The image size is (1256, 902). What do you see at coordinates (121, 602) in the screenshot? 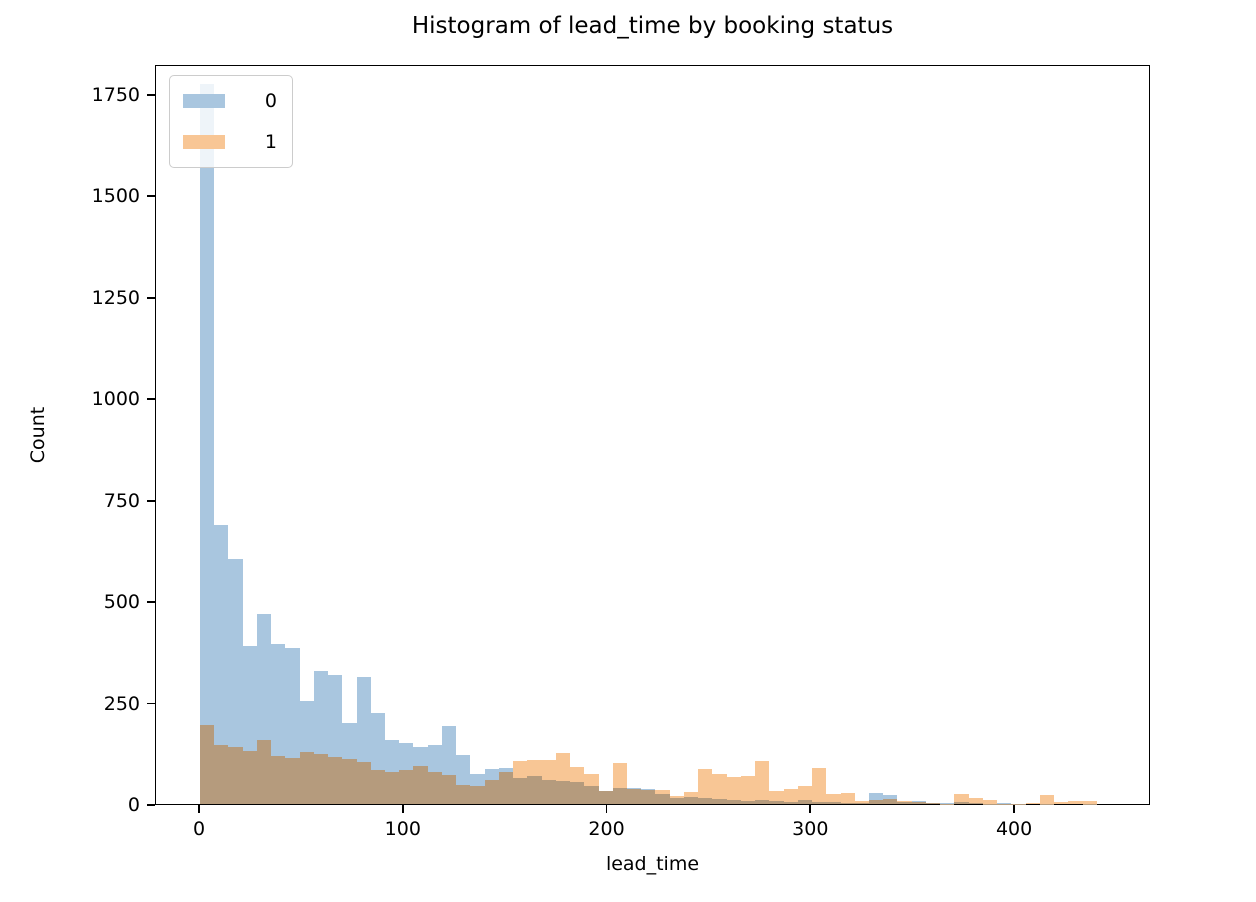
I see `y-tick-label: 500` at bounding box center [121, 602].